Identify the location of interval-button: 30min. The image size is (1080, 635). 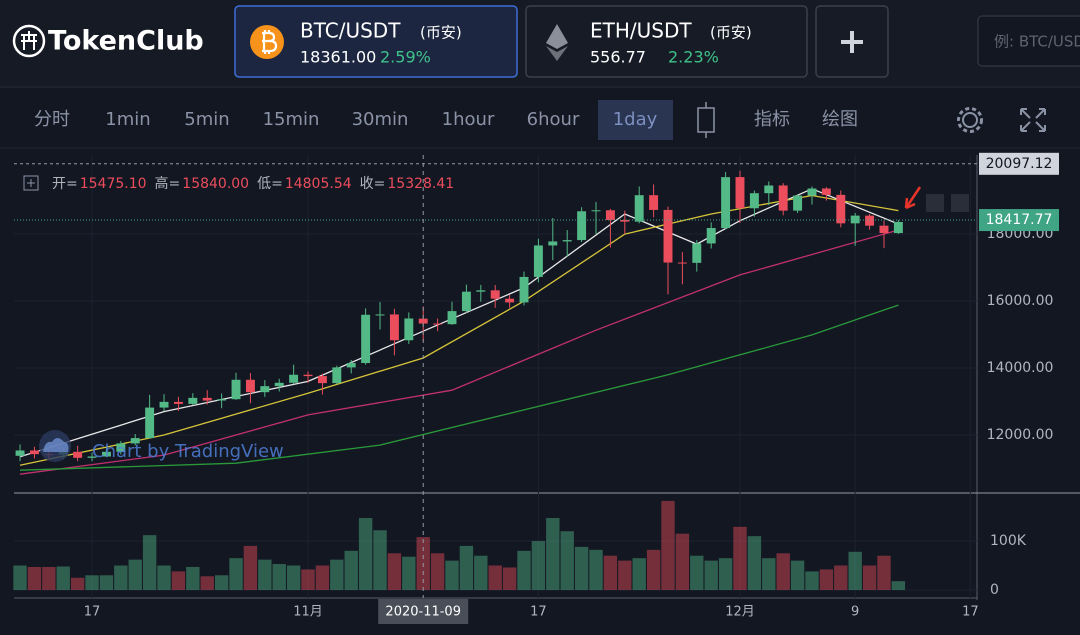
(380, 119).